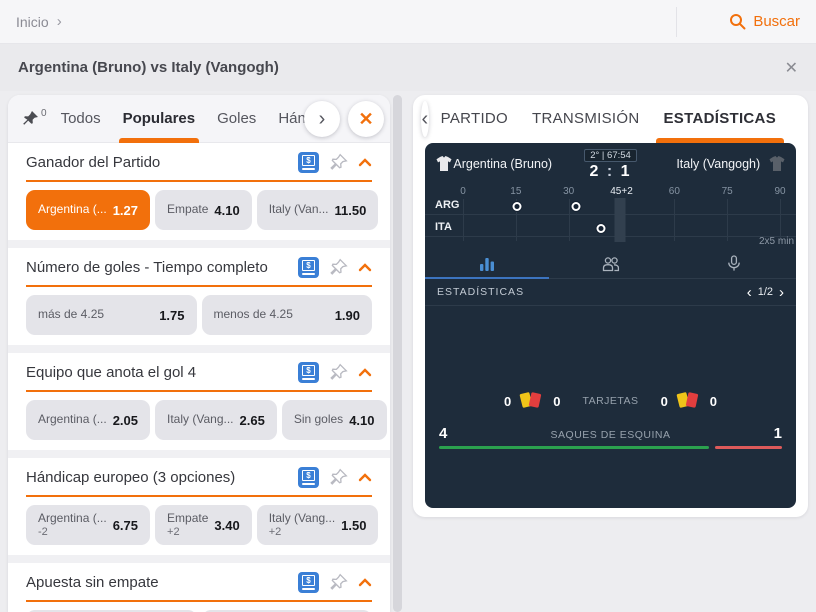 Image resolution: width=816 pixels, height=612 pixels. I want to click on tab-commentary-icon-button, so click(734, 263).